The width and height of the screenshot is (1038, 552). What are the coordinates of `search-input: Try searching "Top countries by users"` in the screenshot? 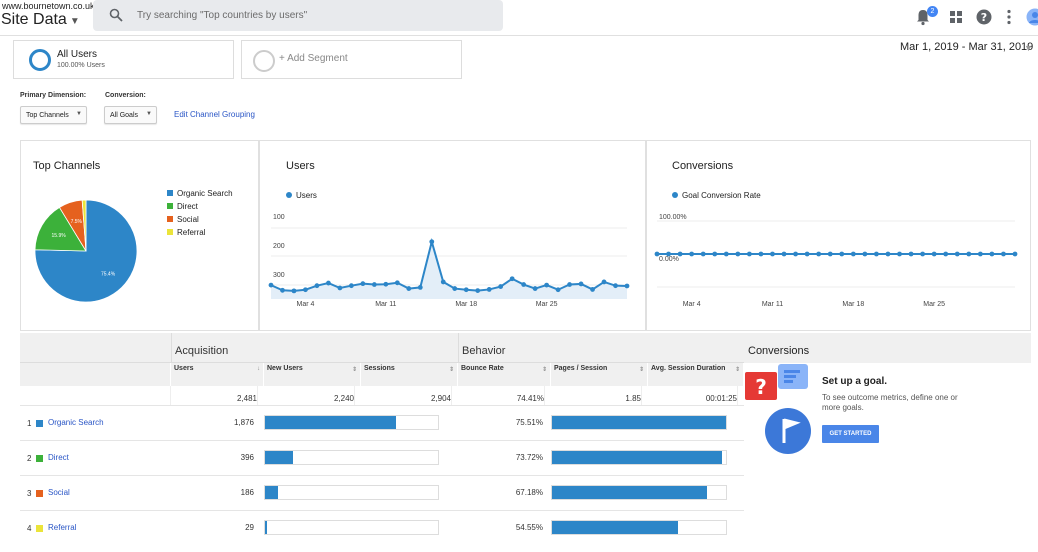 It's located at (298, 15).